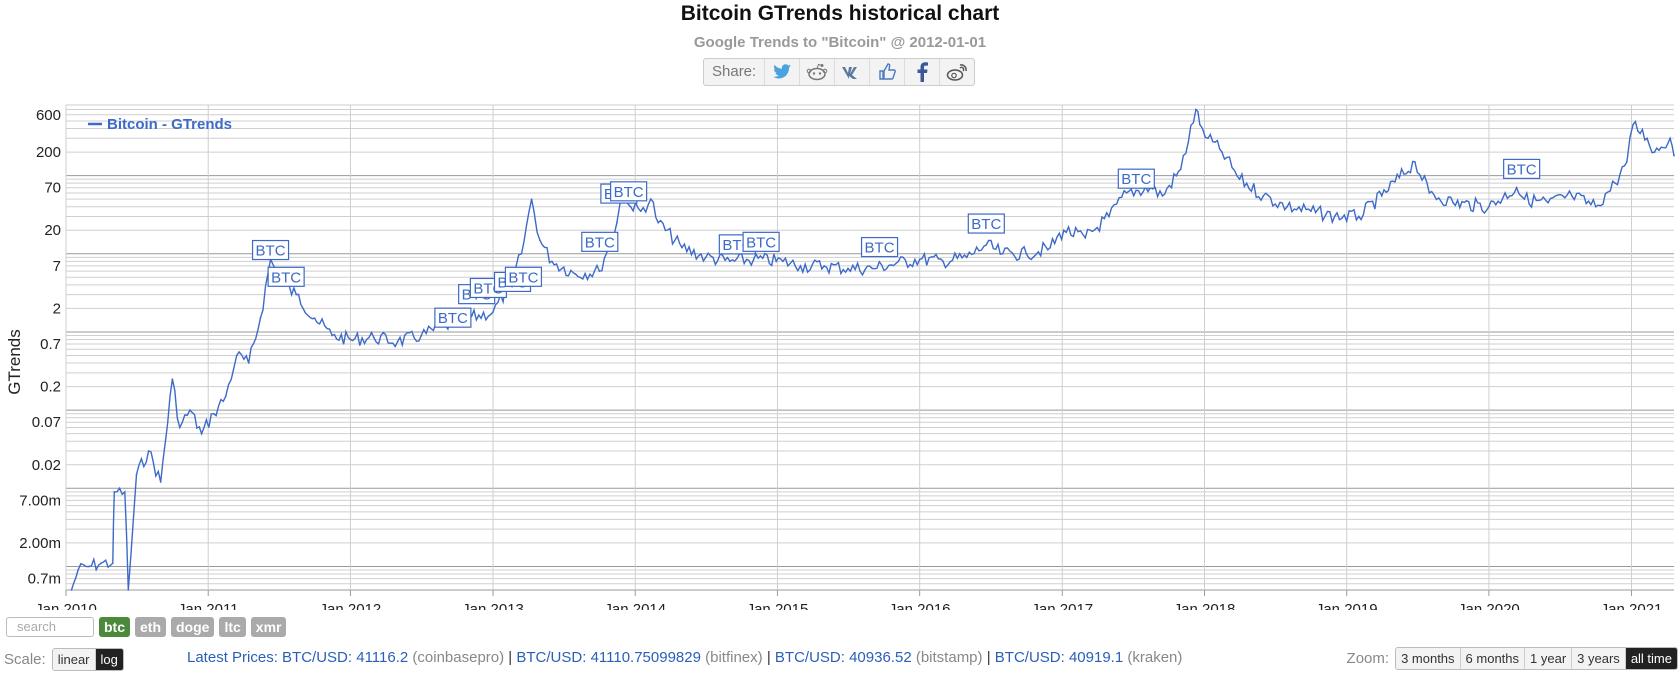 This screenshot has width=1680, height=681. Describe the element at coordinates (1368, 658) in the screenshot. I see `zoom-label: Zoom:` at that location.